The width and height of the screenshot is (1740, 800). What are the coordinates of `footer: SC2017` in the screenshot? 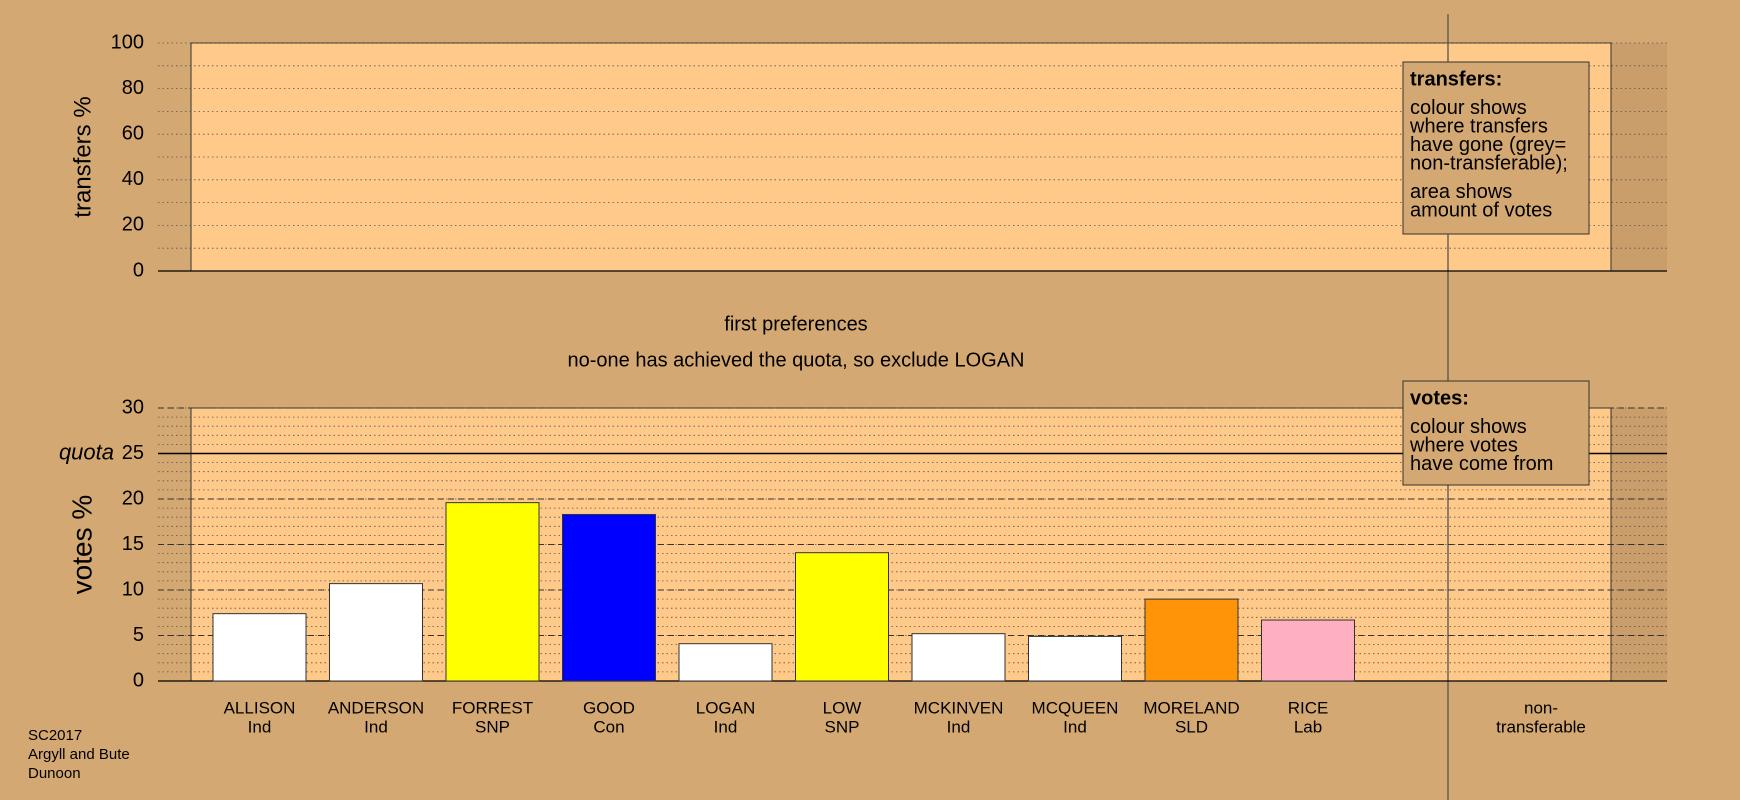 It's located at (55, 735).